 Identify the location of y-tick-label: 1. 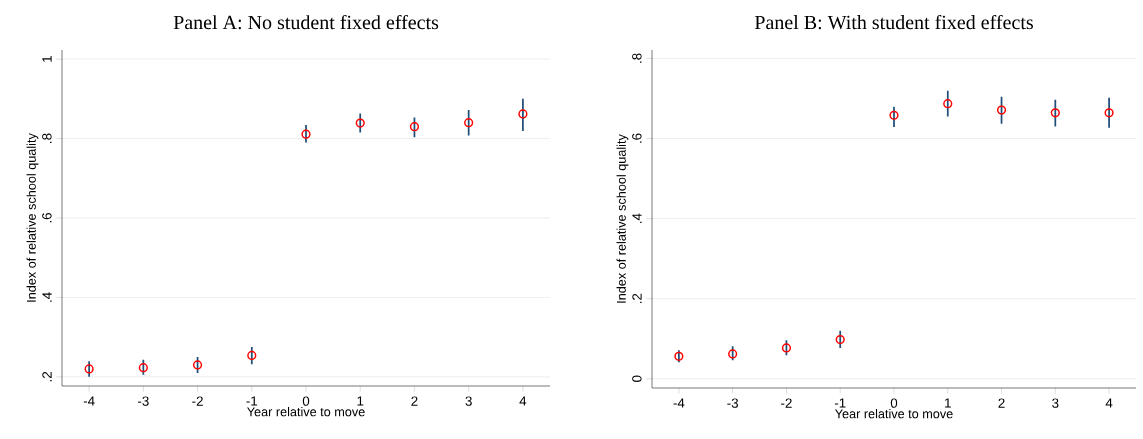
(47, 59).